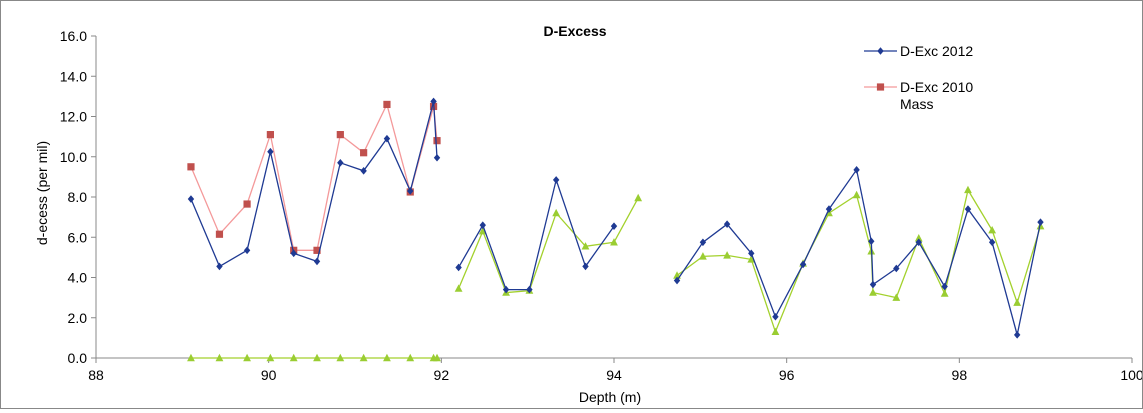  I want to click on y-tick-label: 14.0, so click(73, 76).